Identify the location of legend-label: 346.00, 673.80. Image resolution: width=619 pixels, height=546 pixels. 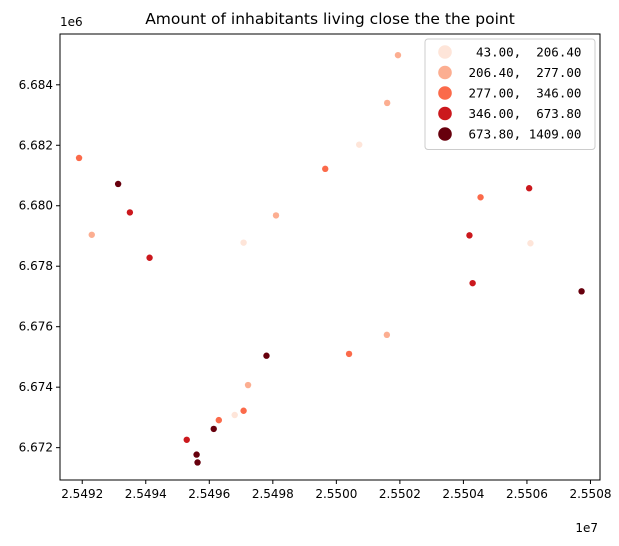
(521, 113).